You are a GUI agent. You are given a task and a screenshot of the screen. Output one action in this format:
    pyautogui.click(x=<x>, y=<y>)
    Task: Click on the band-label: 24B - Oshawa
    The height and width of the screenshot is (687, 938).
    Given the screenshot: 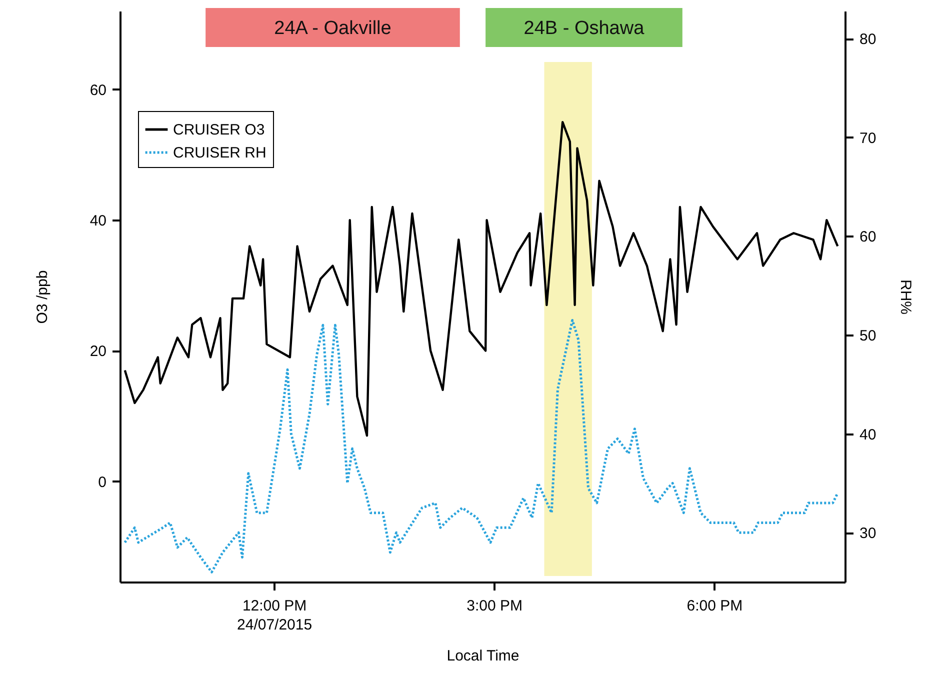 What is the action you would take?
    pyautogui.click(x=584, y=28)
    